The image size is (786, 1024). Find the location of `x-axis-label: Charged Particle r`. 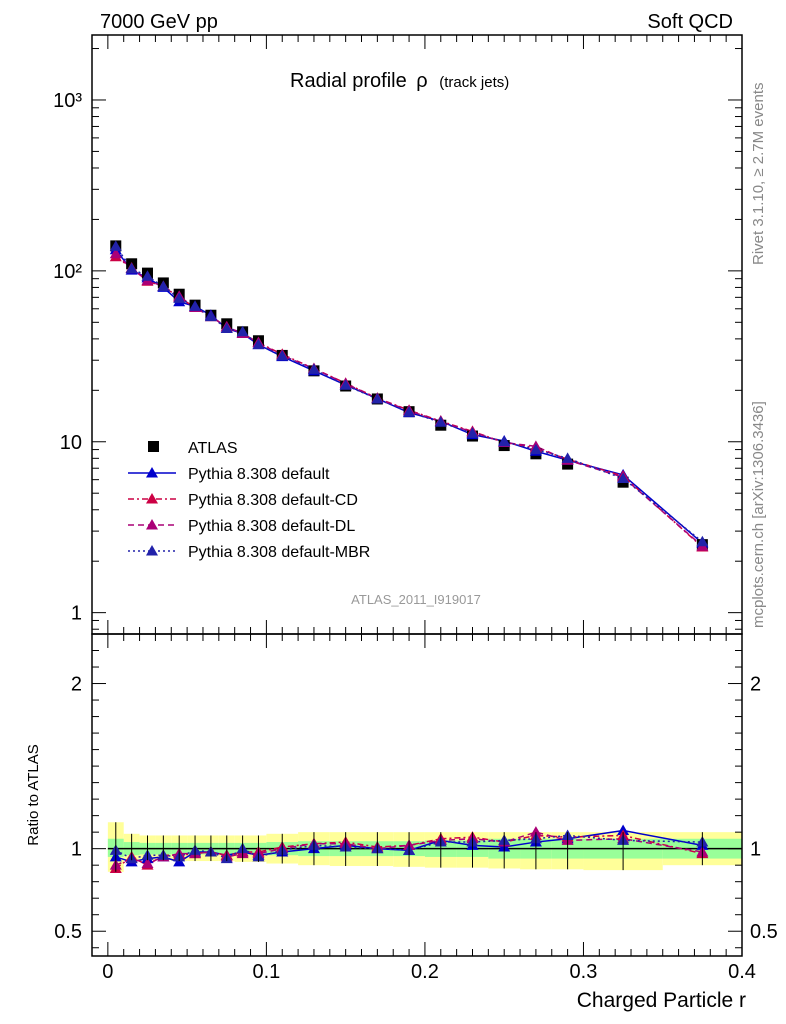

x-axis-label: Charged Particle r is located at coordinates (661, 1000).